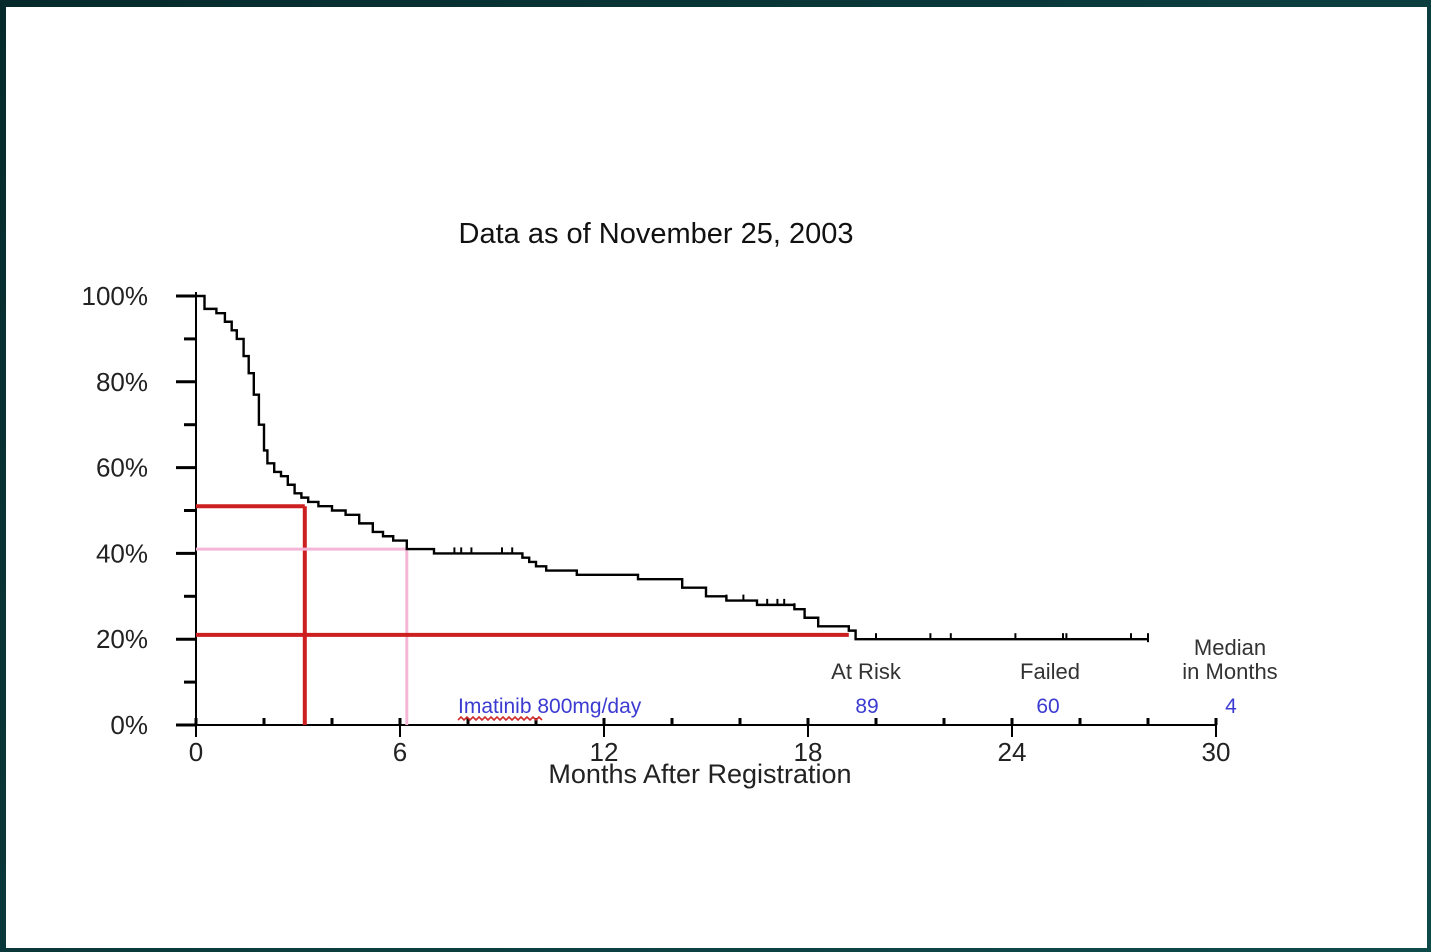 The height and width of the screenshot is (952, 1431). What do you see at coordinates (866, 671) in the screenshot?
I see `at-risk-header: At Risk` at bounding box center [866, 671].